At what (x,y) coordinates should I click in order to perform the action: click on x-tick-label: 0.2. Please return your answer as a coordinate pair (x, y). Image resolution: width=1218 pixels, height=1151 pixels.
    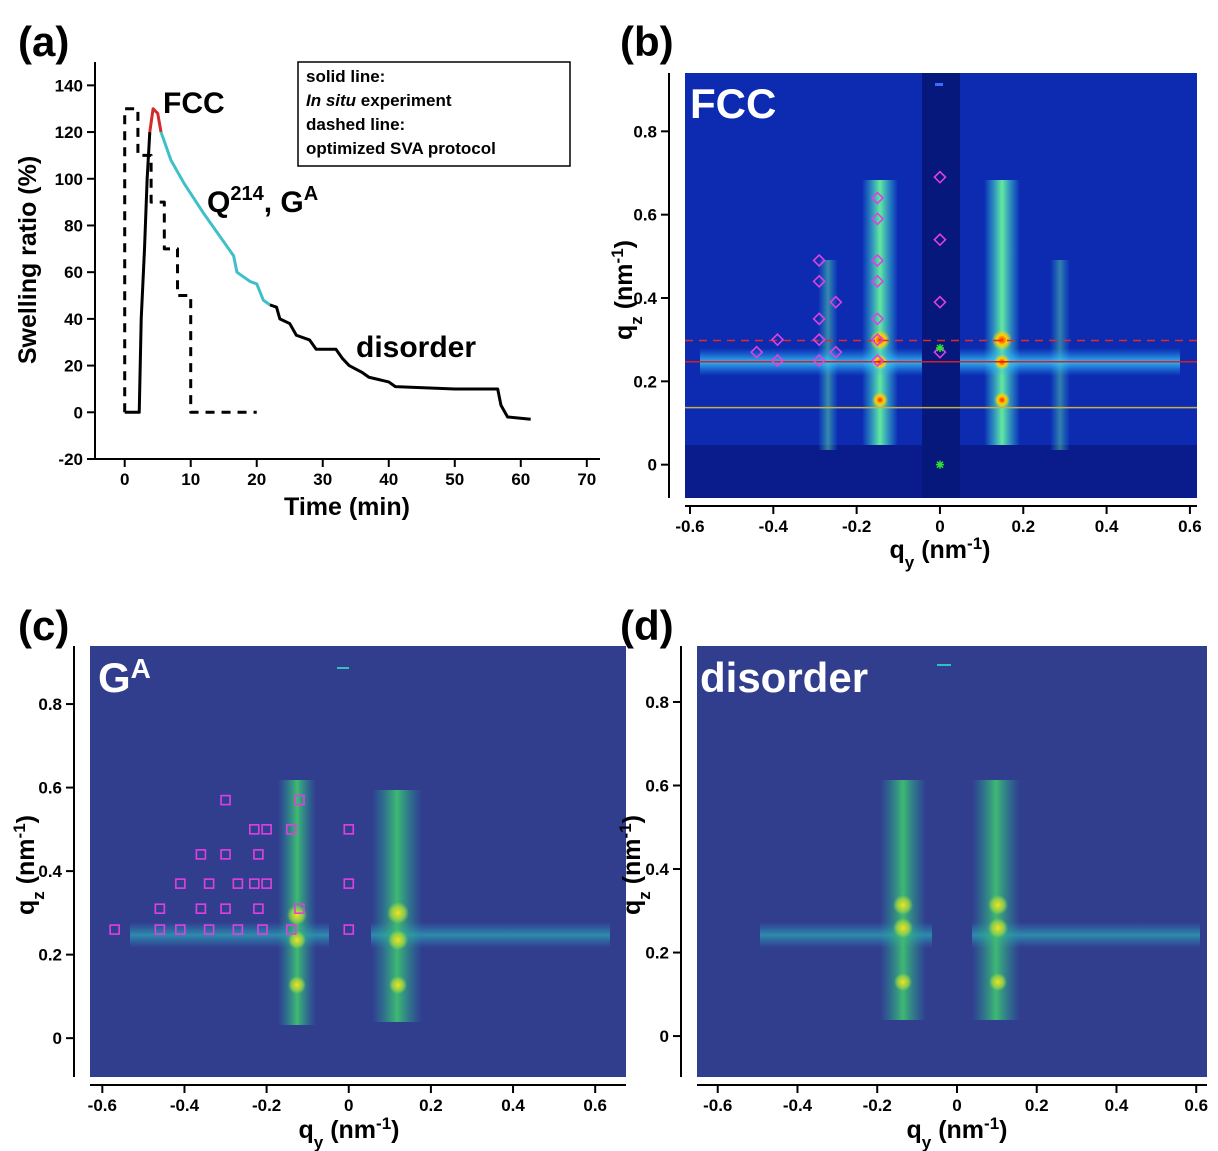
    Looking at the image, I should click on (431, 1105).